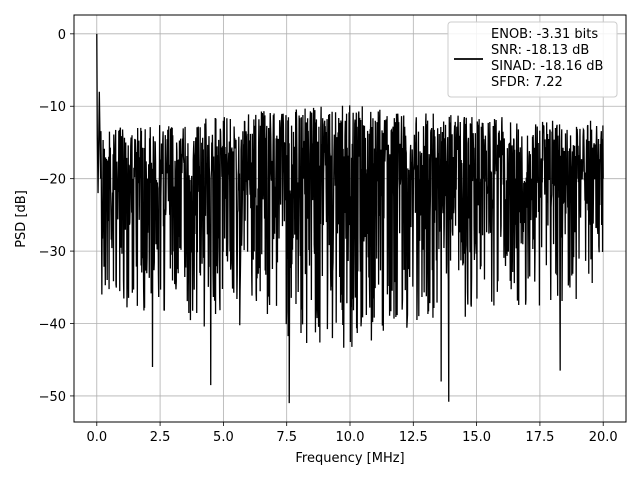  I want to click on x-axis-label: Frequency [MHz], so click(349, 458).